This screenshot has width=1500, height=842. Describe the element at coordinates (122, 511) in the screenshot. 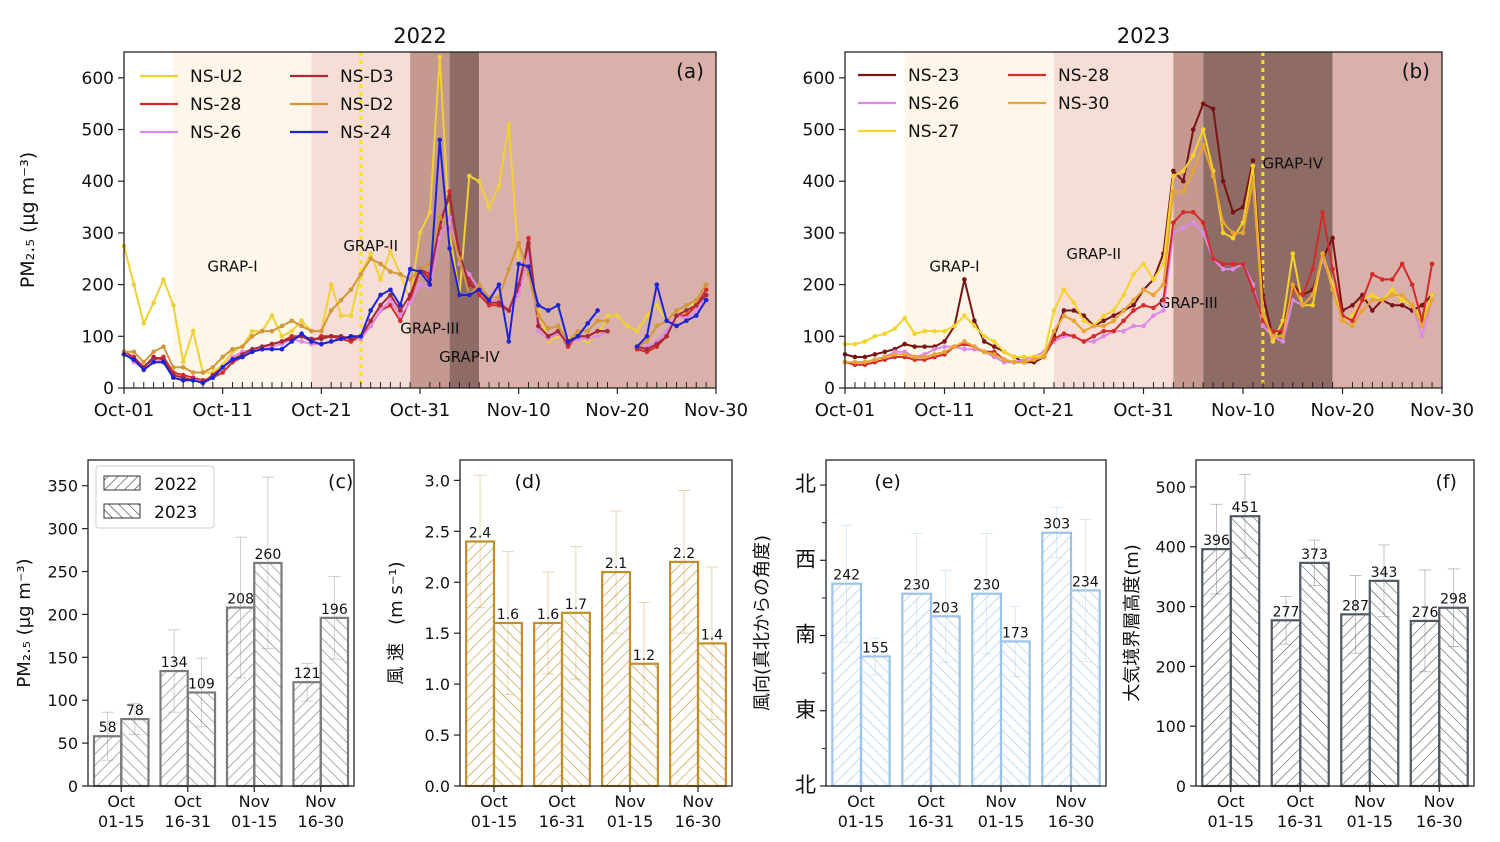

I see `legend-swatch-2023` at that location.